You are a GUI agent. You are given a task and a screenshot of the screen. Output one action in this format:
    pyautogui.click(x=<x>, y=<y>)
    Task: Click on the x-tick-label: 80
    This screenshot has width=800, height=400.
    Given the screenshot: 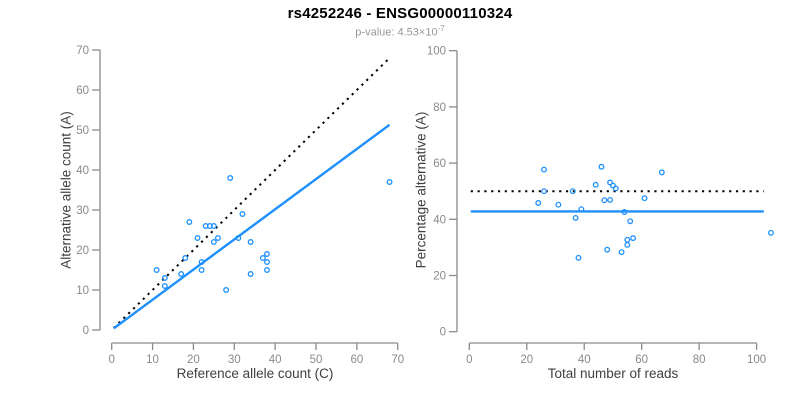 What is the action you would take?
    pyautogui.click(x=699, y=360)
    